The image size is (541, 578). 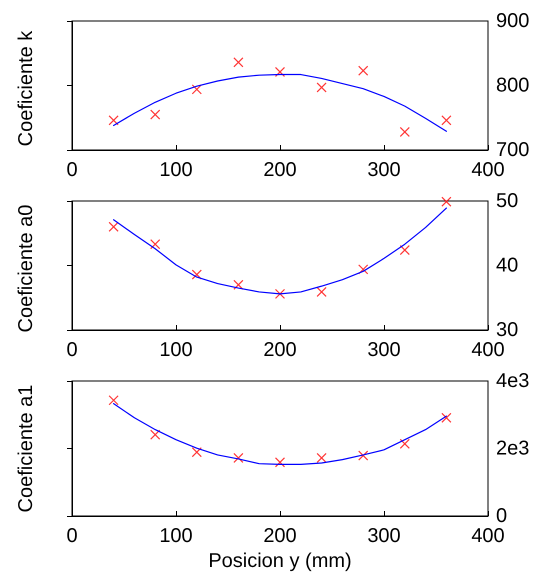 I want to click on y-tick-label: 2e3, so click(x=513, y=449).